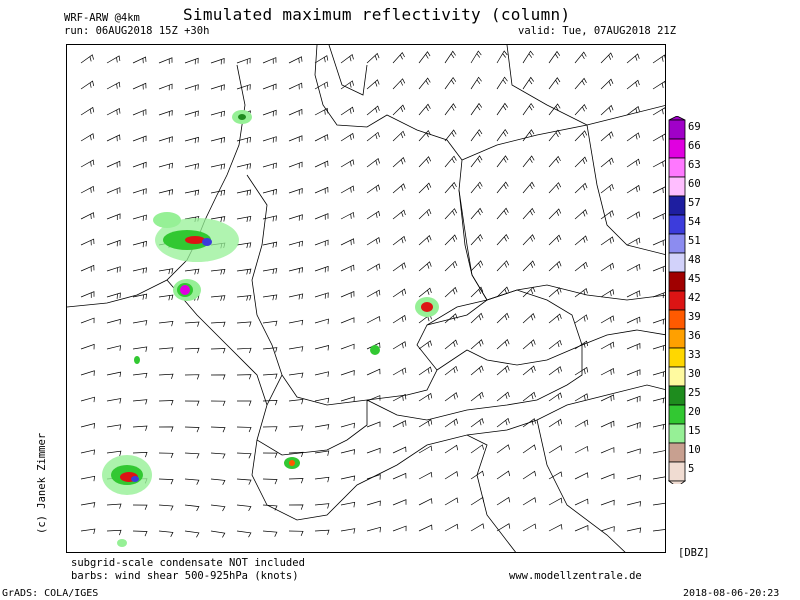 The width and height of the screenshot is (800, 600). I want to click on colorbar-bottom-arrow, so click(677, 482).